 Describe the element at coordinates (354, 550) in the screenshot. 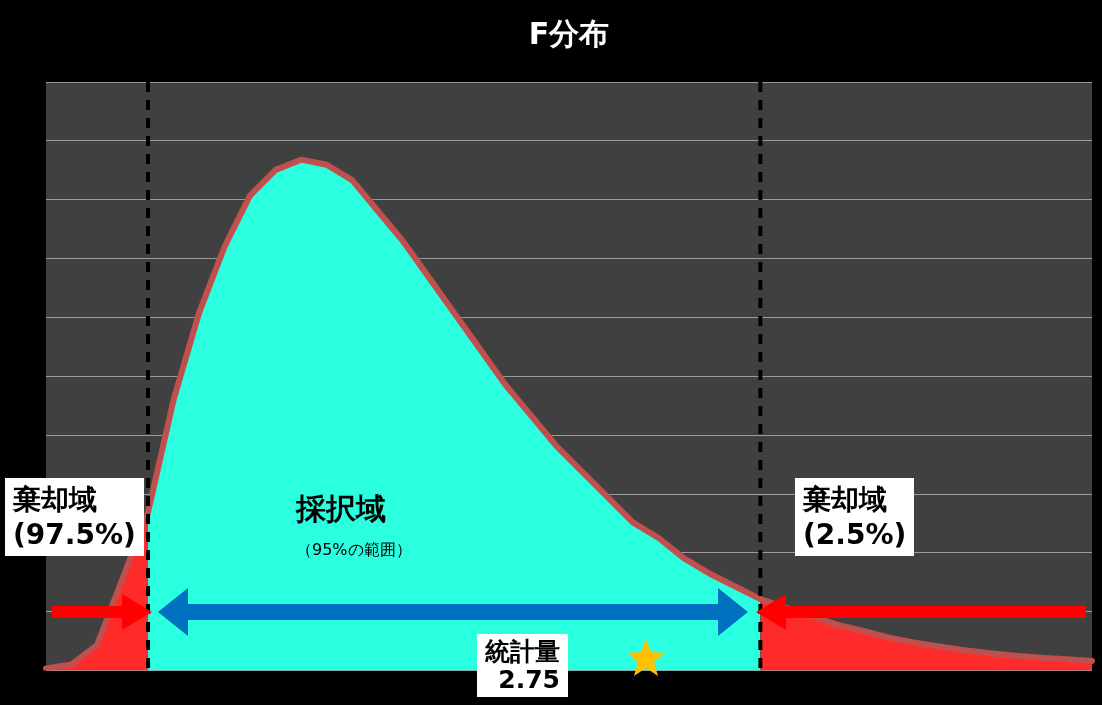

I see `annotation: （95%の範囲）` at that location.